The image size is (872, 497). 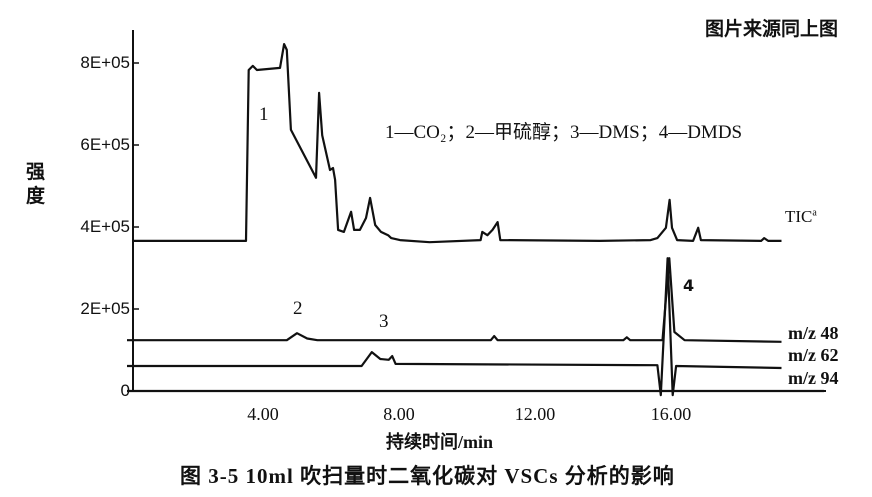 I want to click on tic-superscript: a, so click(x=814, y=213).